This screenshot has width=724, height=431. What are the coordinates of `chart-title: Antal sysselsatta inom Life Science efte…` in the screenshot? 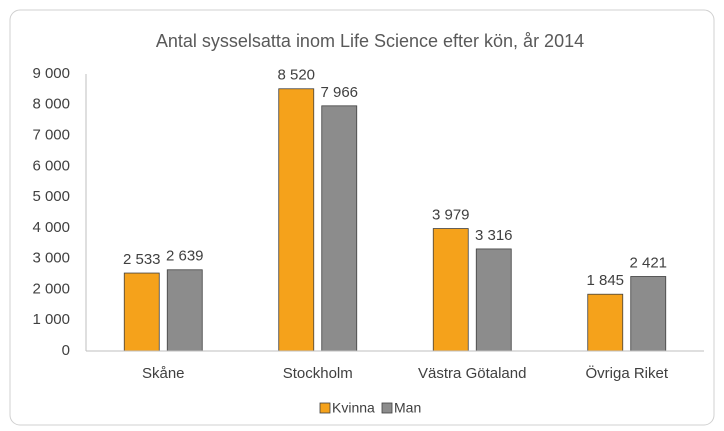 It's located at (370, 41).